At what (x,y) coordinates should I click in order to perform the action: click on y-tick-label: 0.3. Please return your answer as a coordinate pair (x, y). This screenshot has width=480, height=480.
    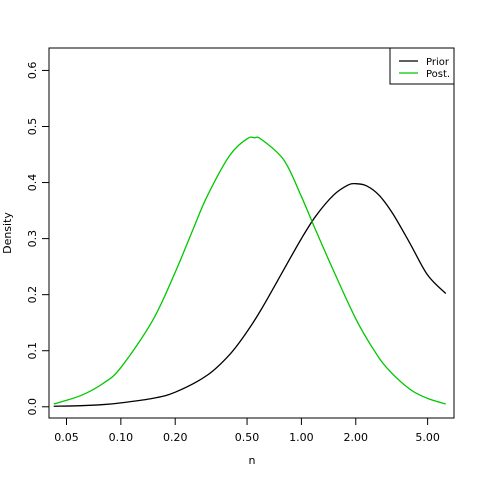
    Looking at the image, I should click on (32, 239).